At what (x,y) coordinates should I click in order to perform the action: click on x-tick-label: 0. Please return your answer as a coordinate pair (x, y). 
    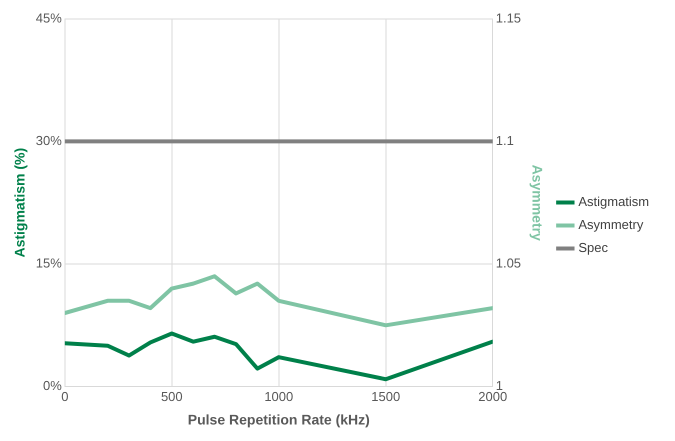
    Looking at the image, I should click on (64, 396).